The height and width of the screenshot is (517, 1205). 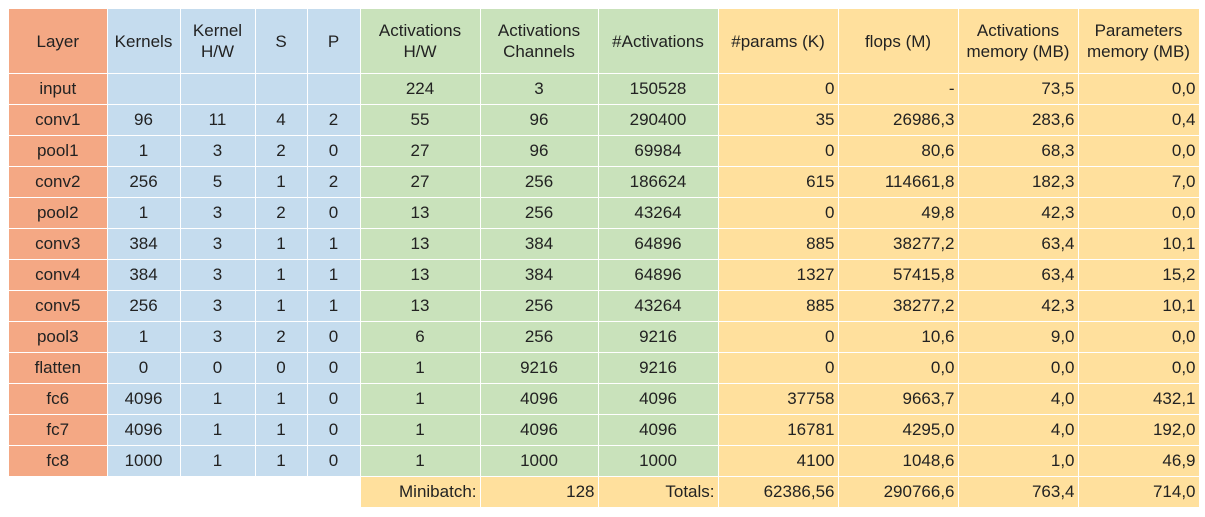 I want to click on cell-layer: conv3, so click(x=58, y=244).